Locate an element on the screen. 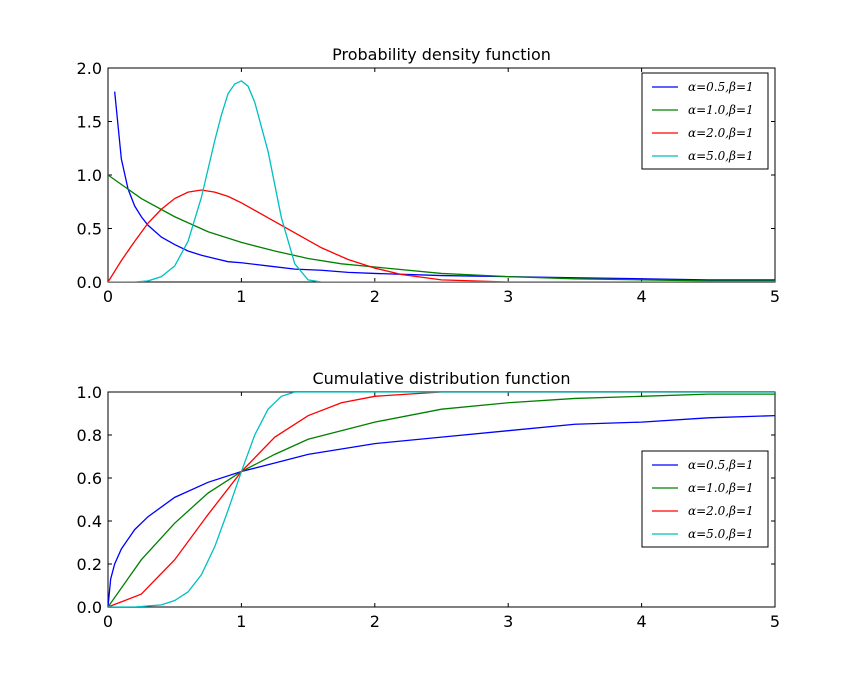 The height and width of the screenshot is (675, 862). y-tick-label: 0.4 is located at coordinates (89, 521).